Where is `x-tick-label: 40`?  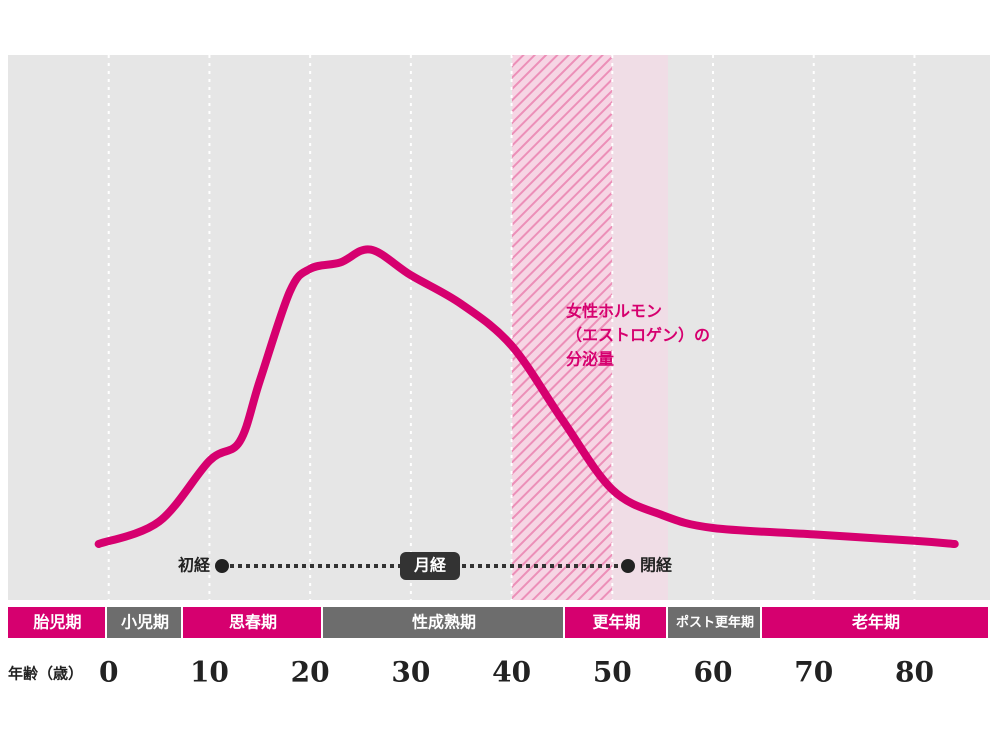
x-tick-label: 40 is located at coordinates (511, 672).